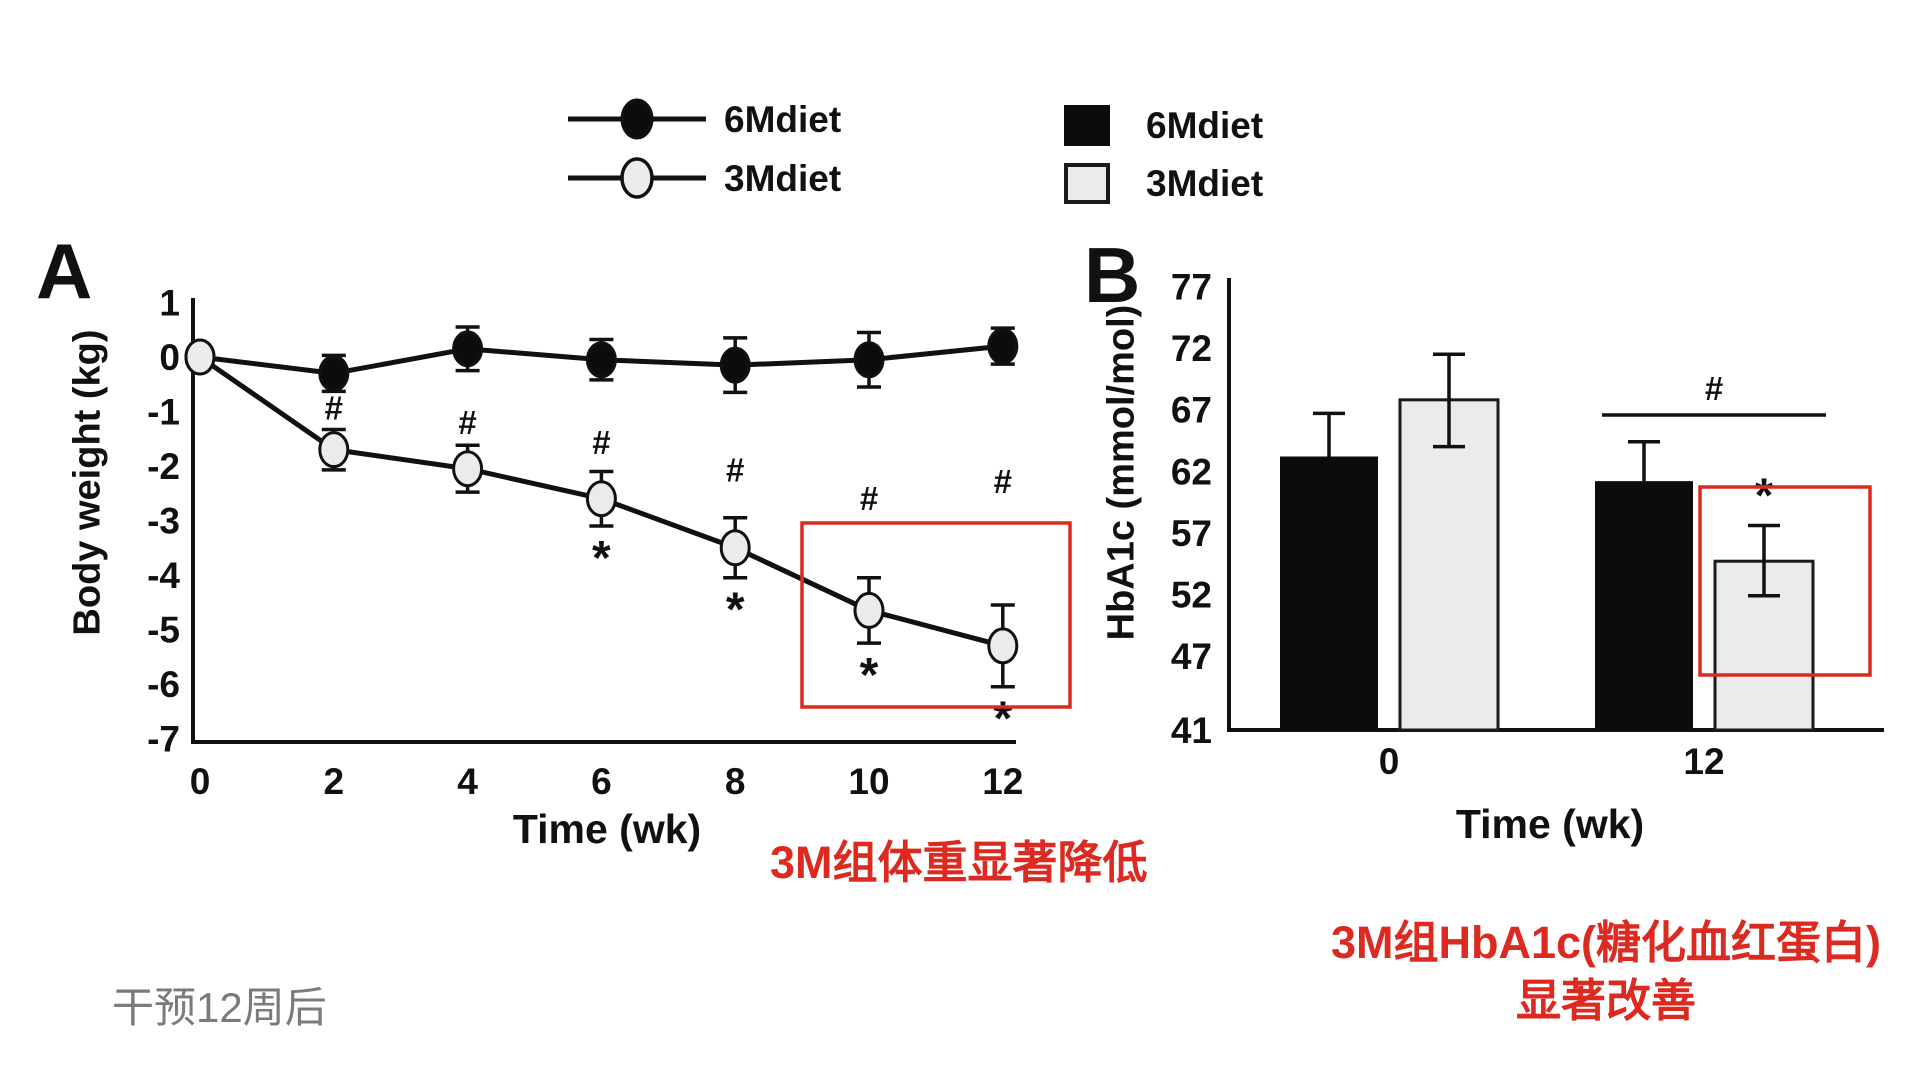 The image size is (1920, 1080). Describe the element at coordinates (1191, 533) in the screenshot. I see `panel-b-ytick-label: 57` at that location.